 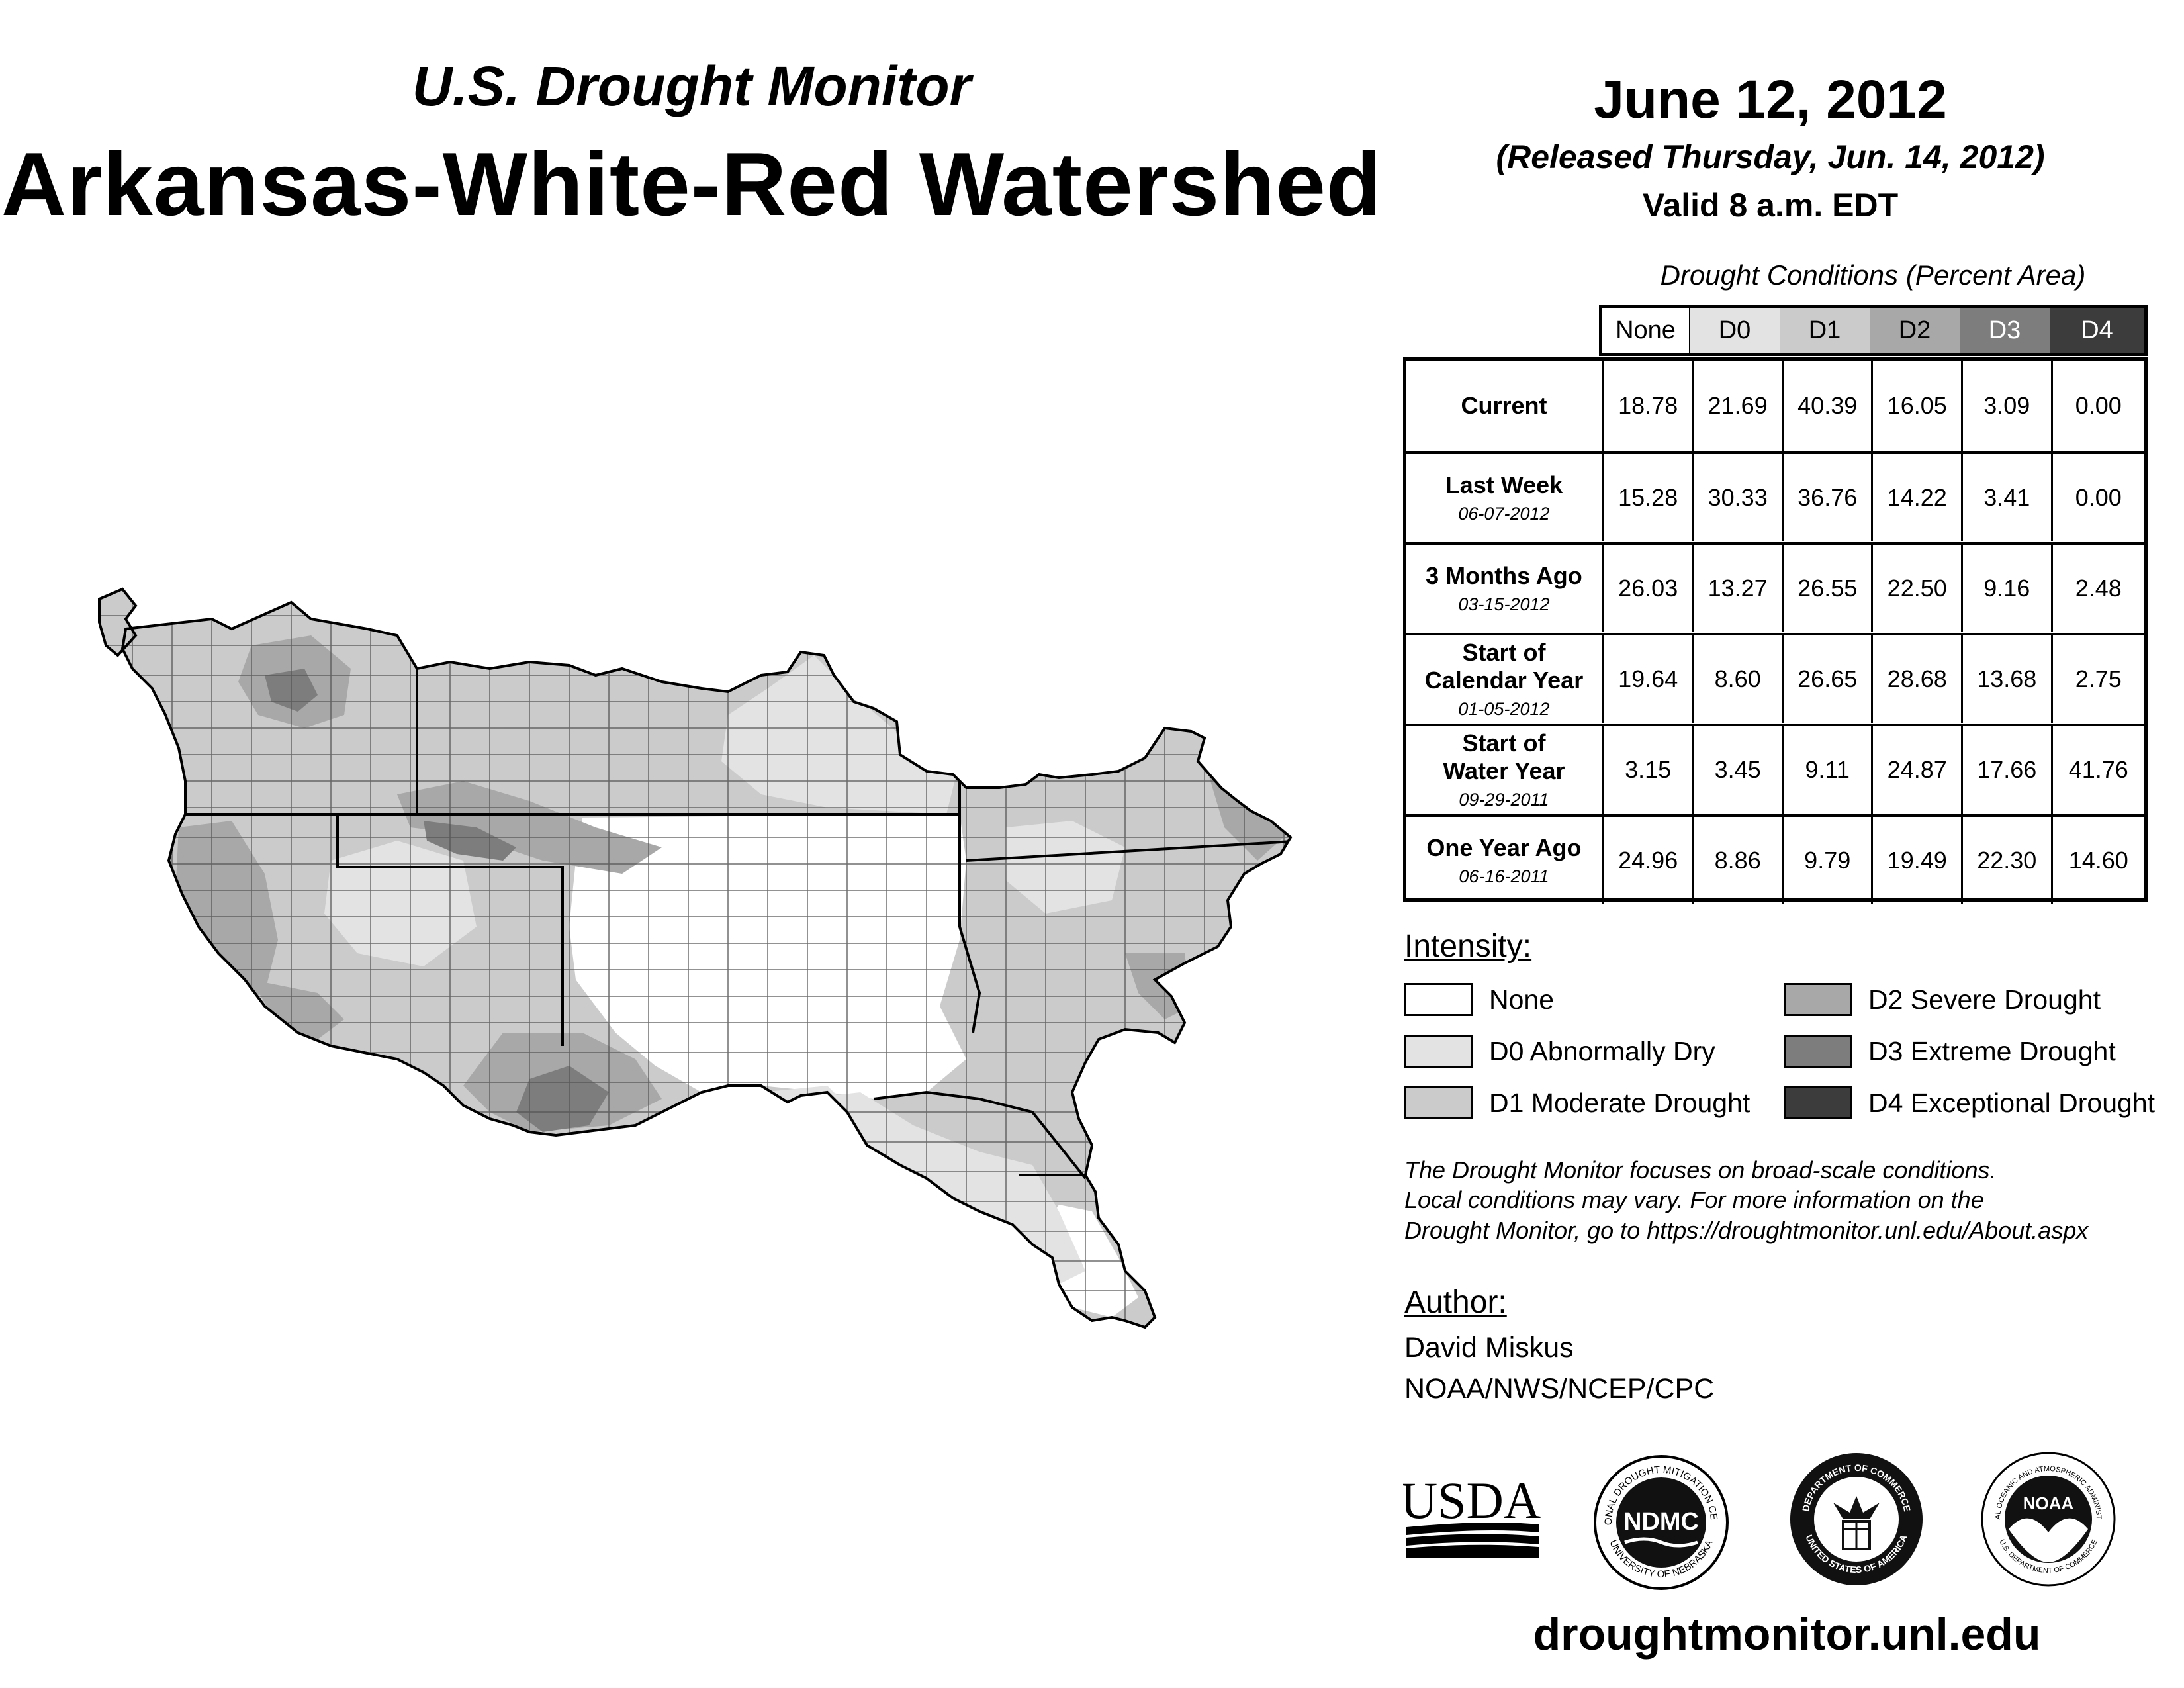 I want to click on table-cell: 9.16, so click(x=2008, y=588).